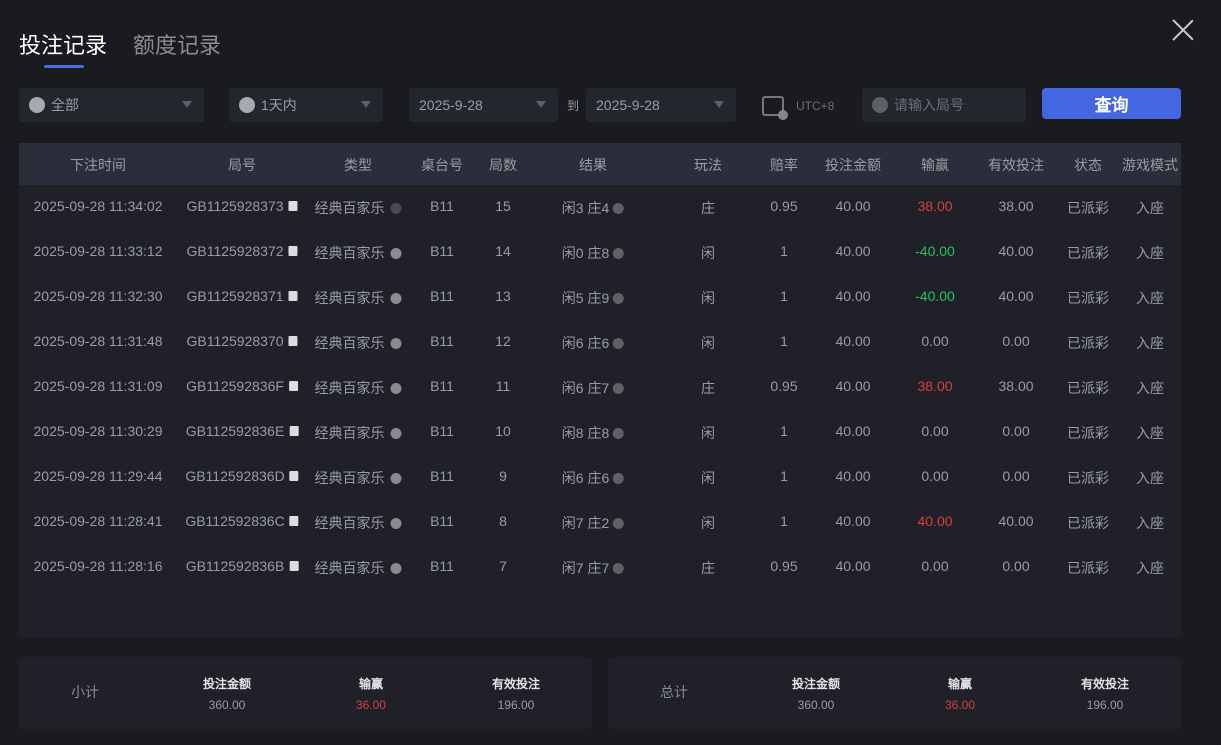  Describe the element at coordinates (349, 298) in the screenshot. I see `cell-text: 经典百家乐` at that location.